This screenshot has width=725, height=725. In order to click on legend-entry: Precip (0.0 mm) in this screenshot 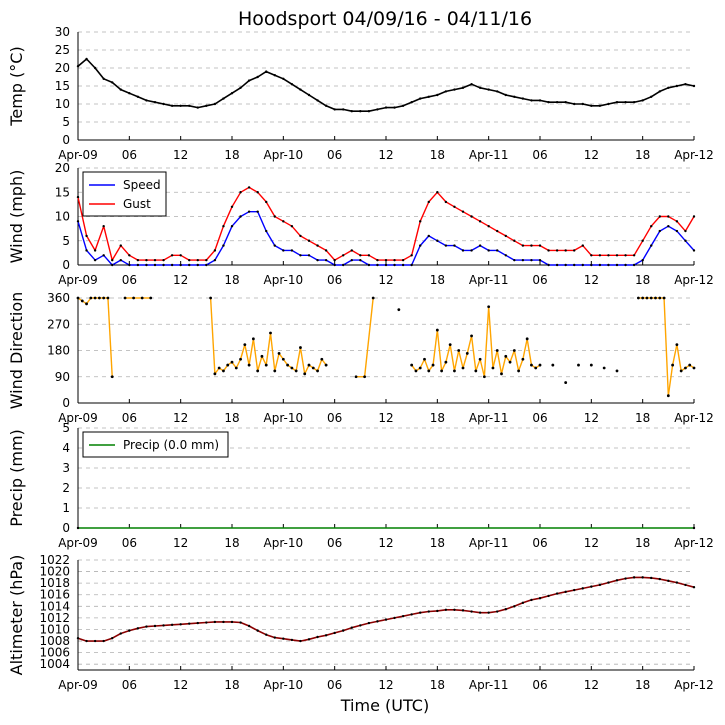, I will do `click(171, 445)`.